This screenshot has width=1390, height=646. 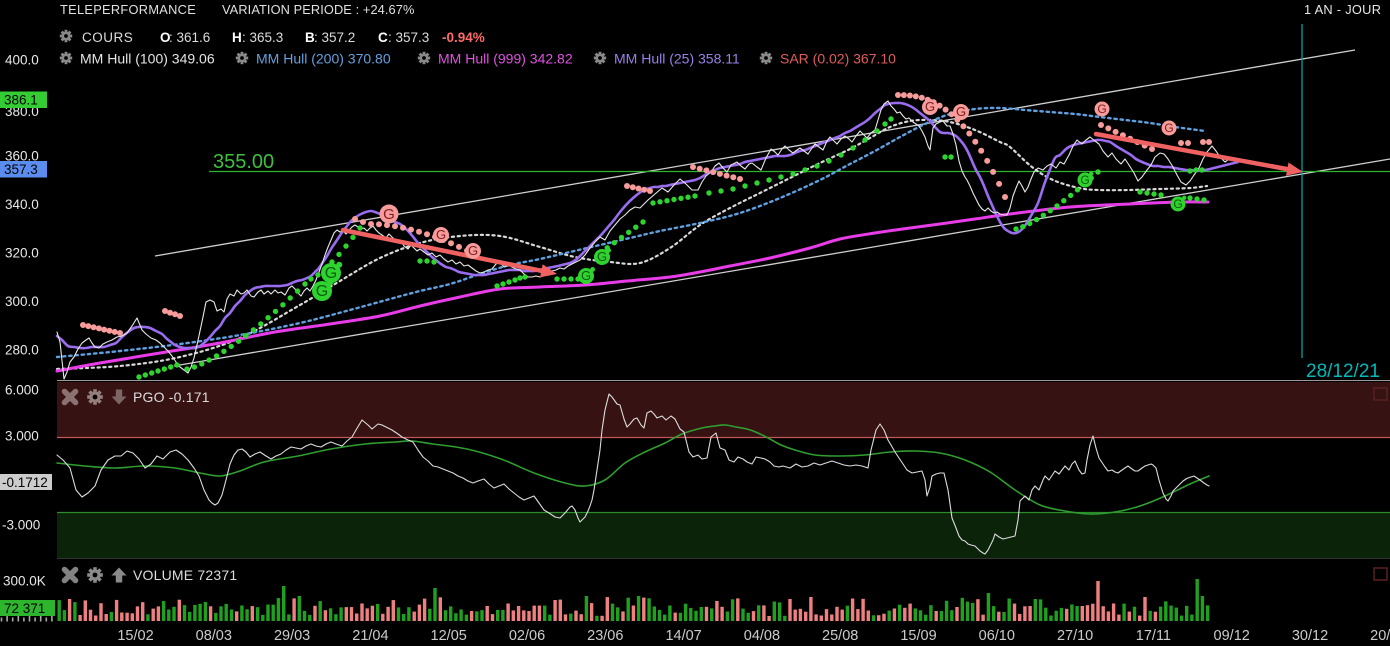 I want to click on svg-text: 21/04, so click(x=370, y=636).